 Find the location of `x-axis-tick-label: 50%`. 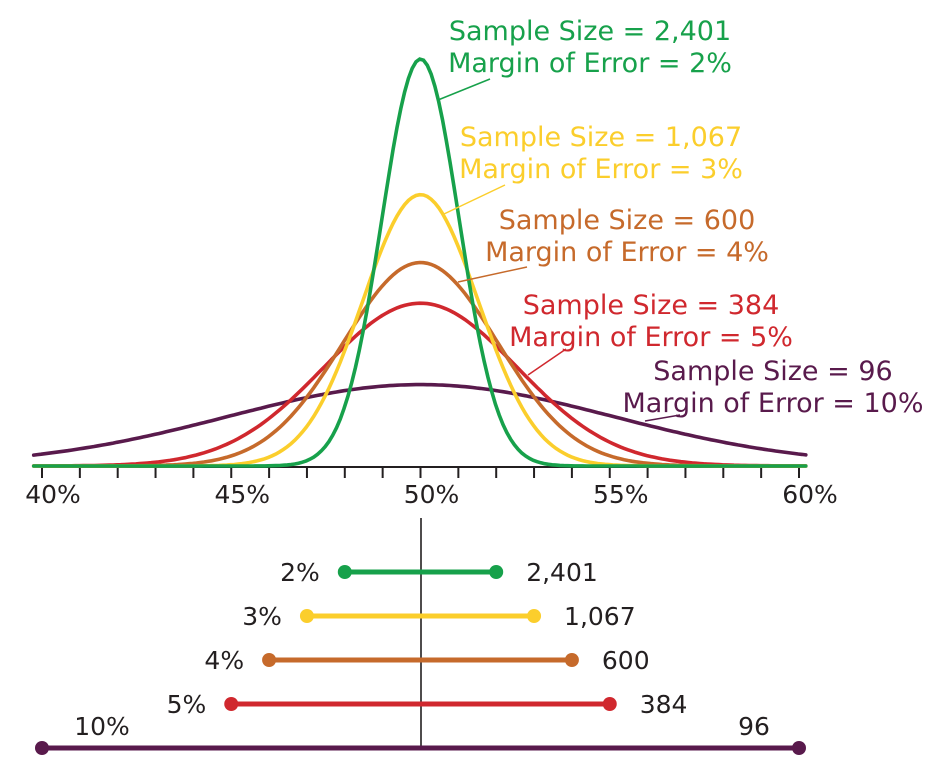

x-axis-tick-label: 50% is located at coordinates (432, 494).